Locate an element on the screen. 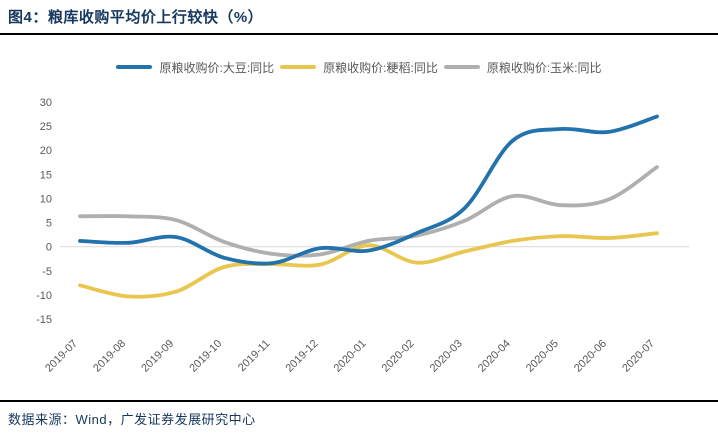 This screenshot has width=718, height=441. x-axis-tick: 2019-08 is located at coordinates (109, 356).